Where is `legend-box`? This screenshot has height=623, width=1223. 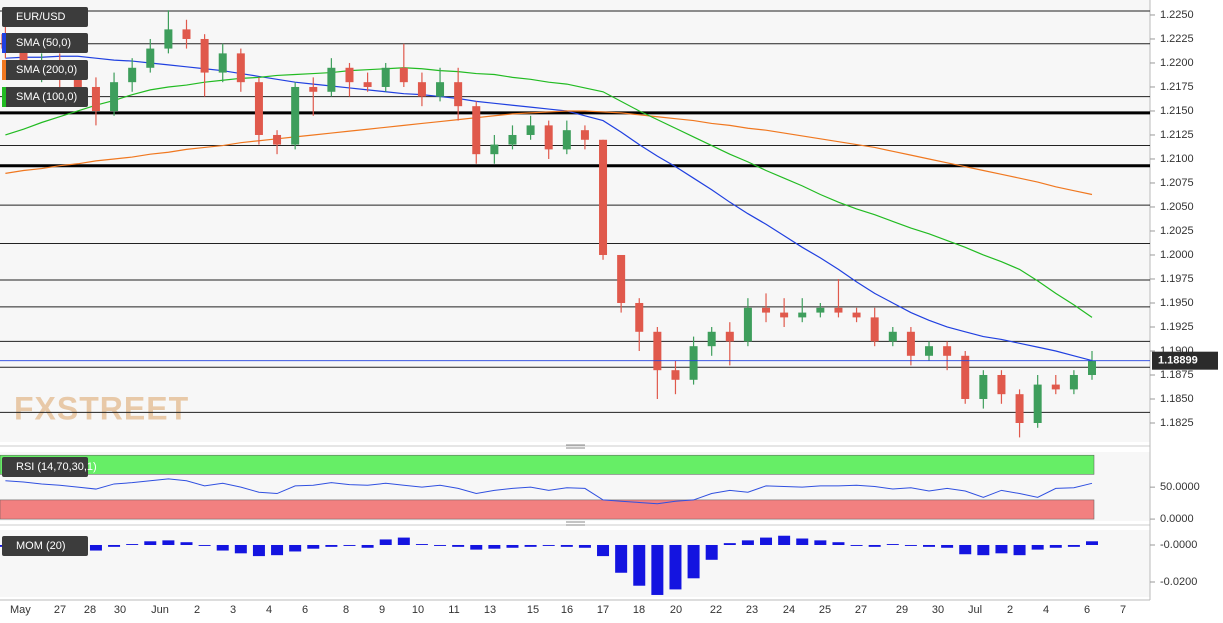 legend-box is located at coordinates (45, 546).